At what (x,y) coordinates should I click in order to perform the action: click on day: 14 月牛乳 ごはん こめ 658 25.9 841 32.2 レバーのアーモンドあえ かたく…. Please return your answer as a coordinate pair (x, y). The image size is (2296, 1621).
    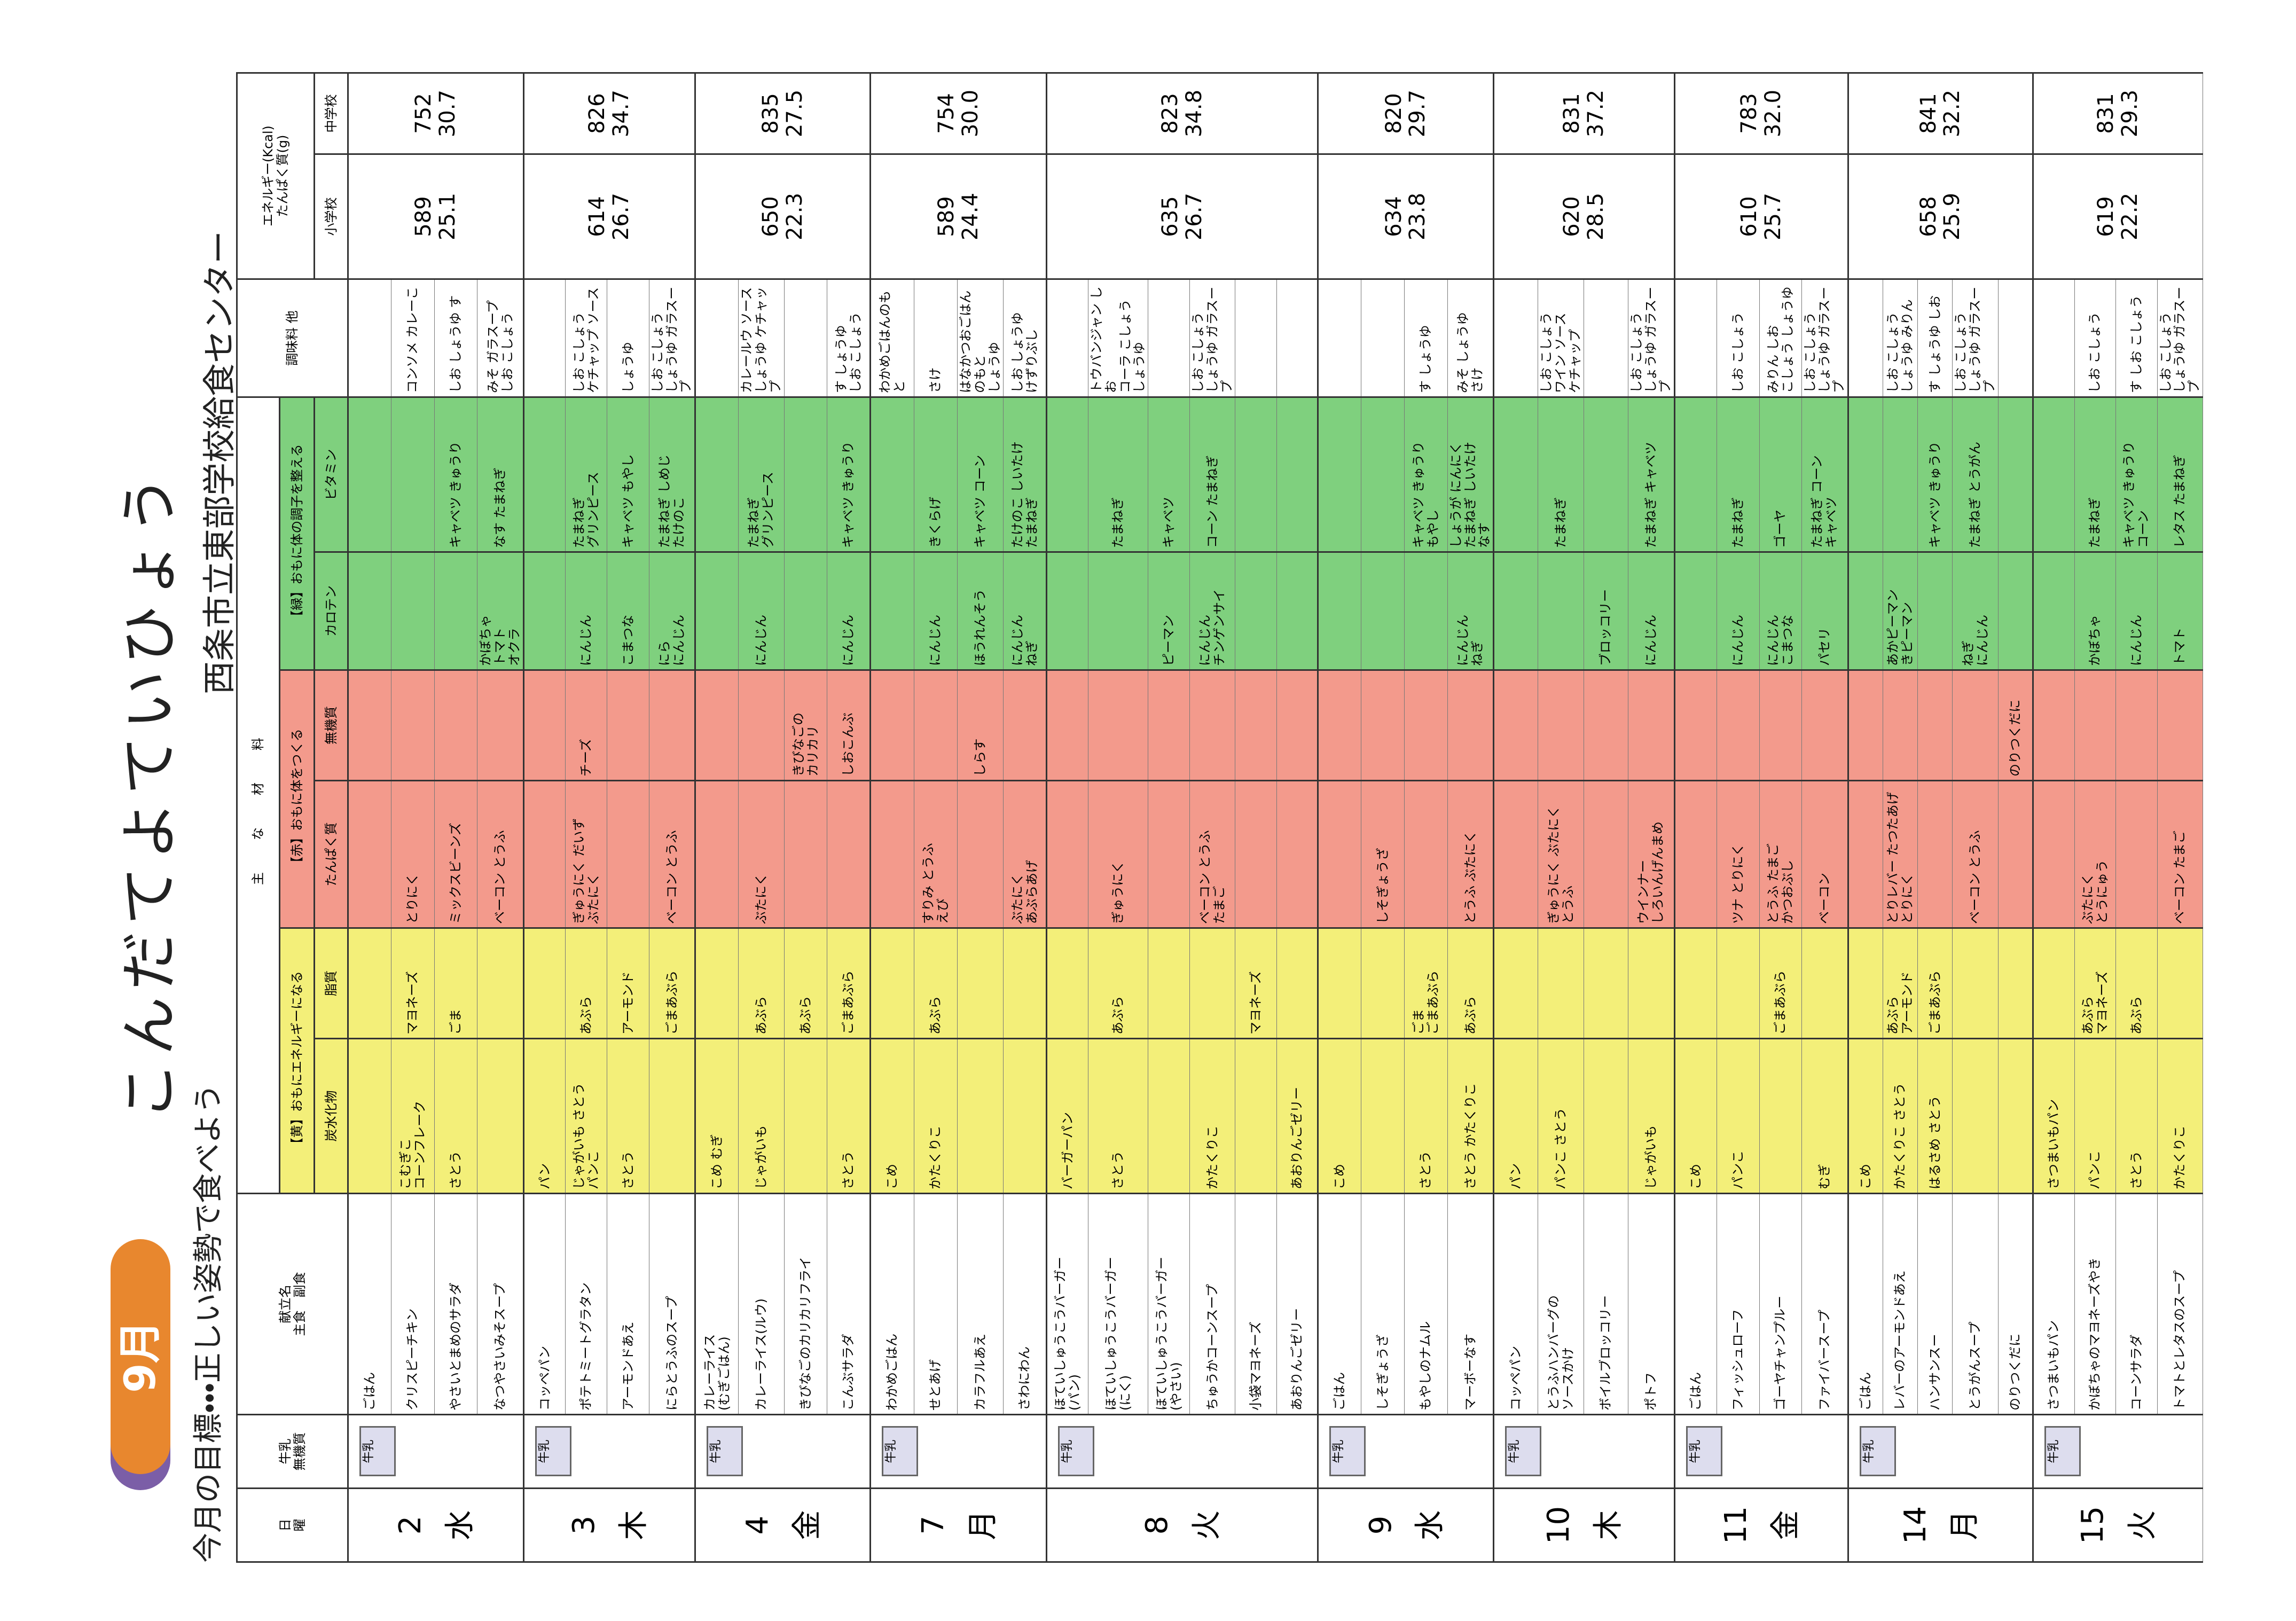
    Looking at the image, I should click on (1941, 817).